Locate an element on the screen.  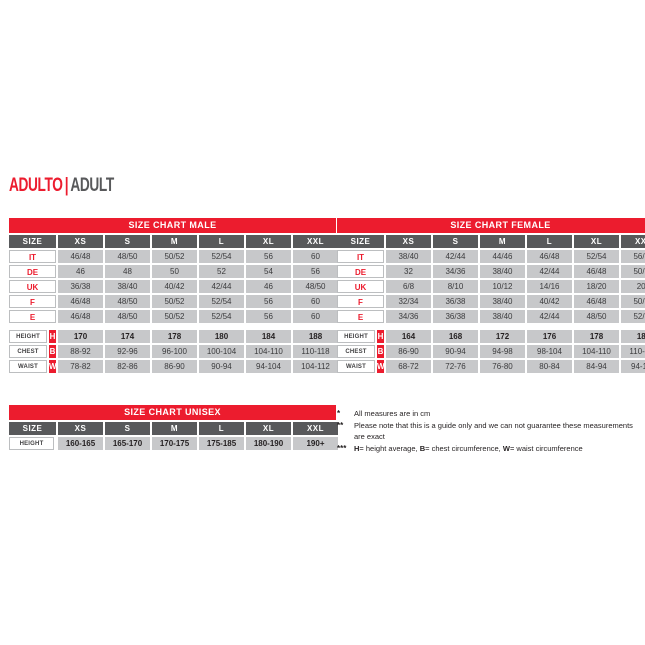
table-cell: 36/38 is located at coordinates (455, 301).